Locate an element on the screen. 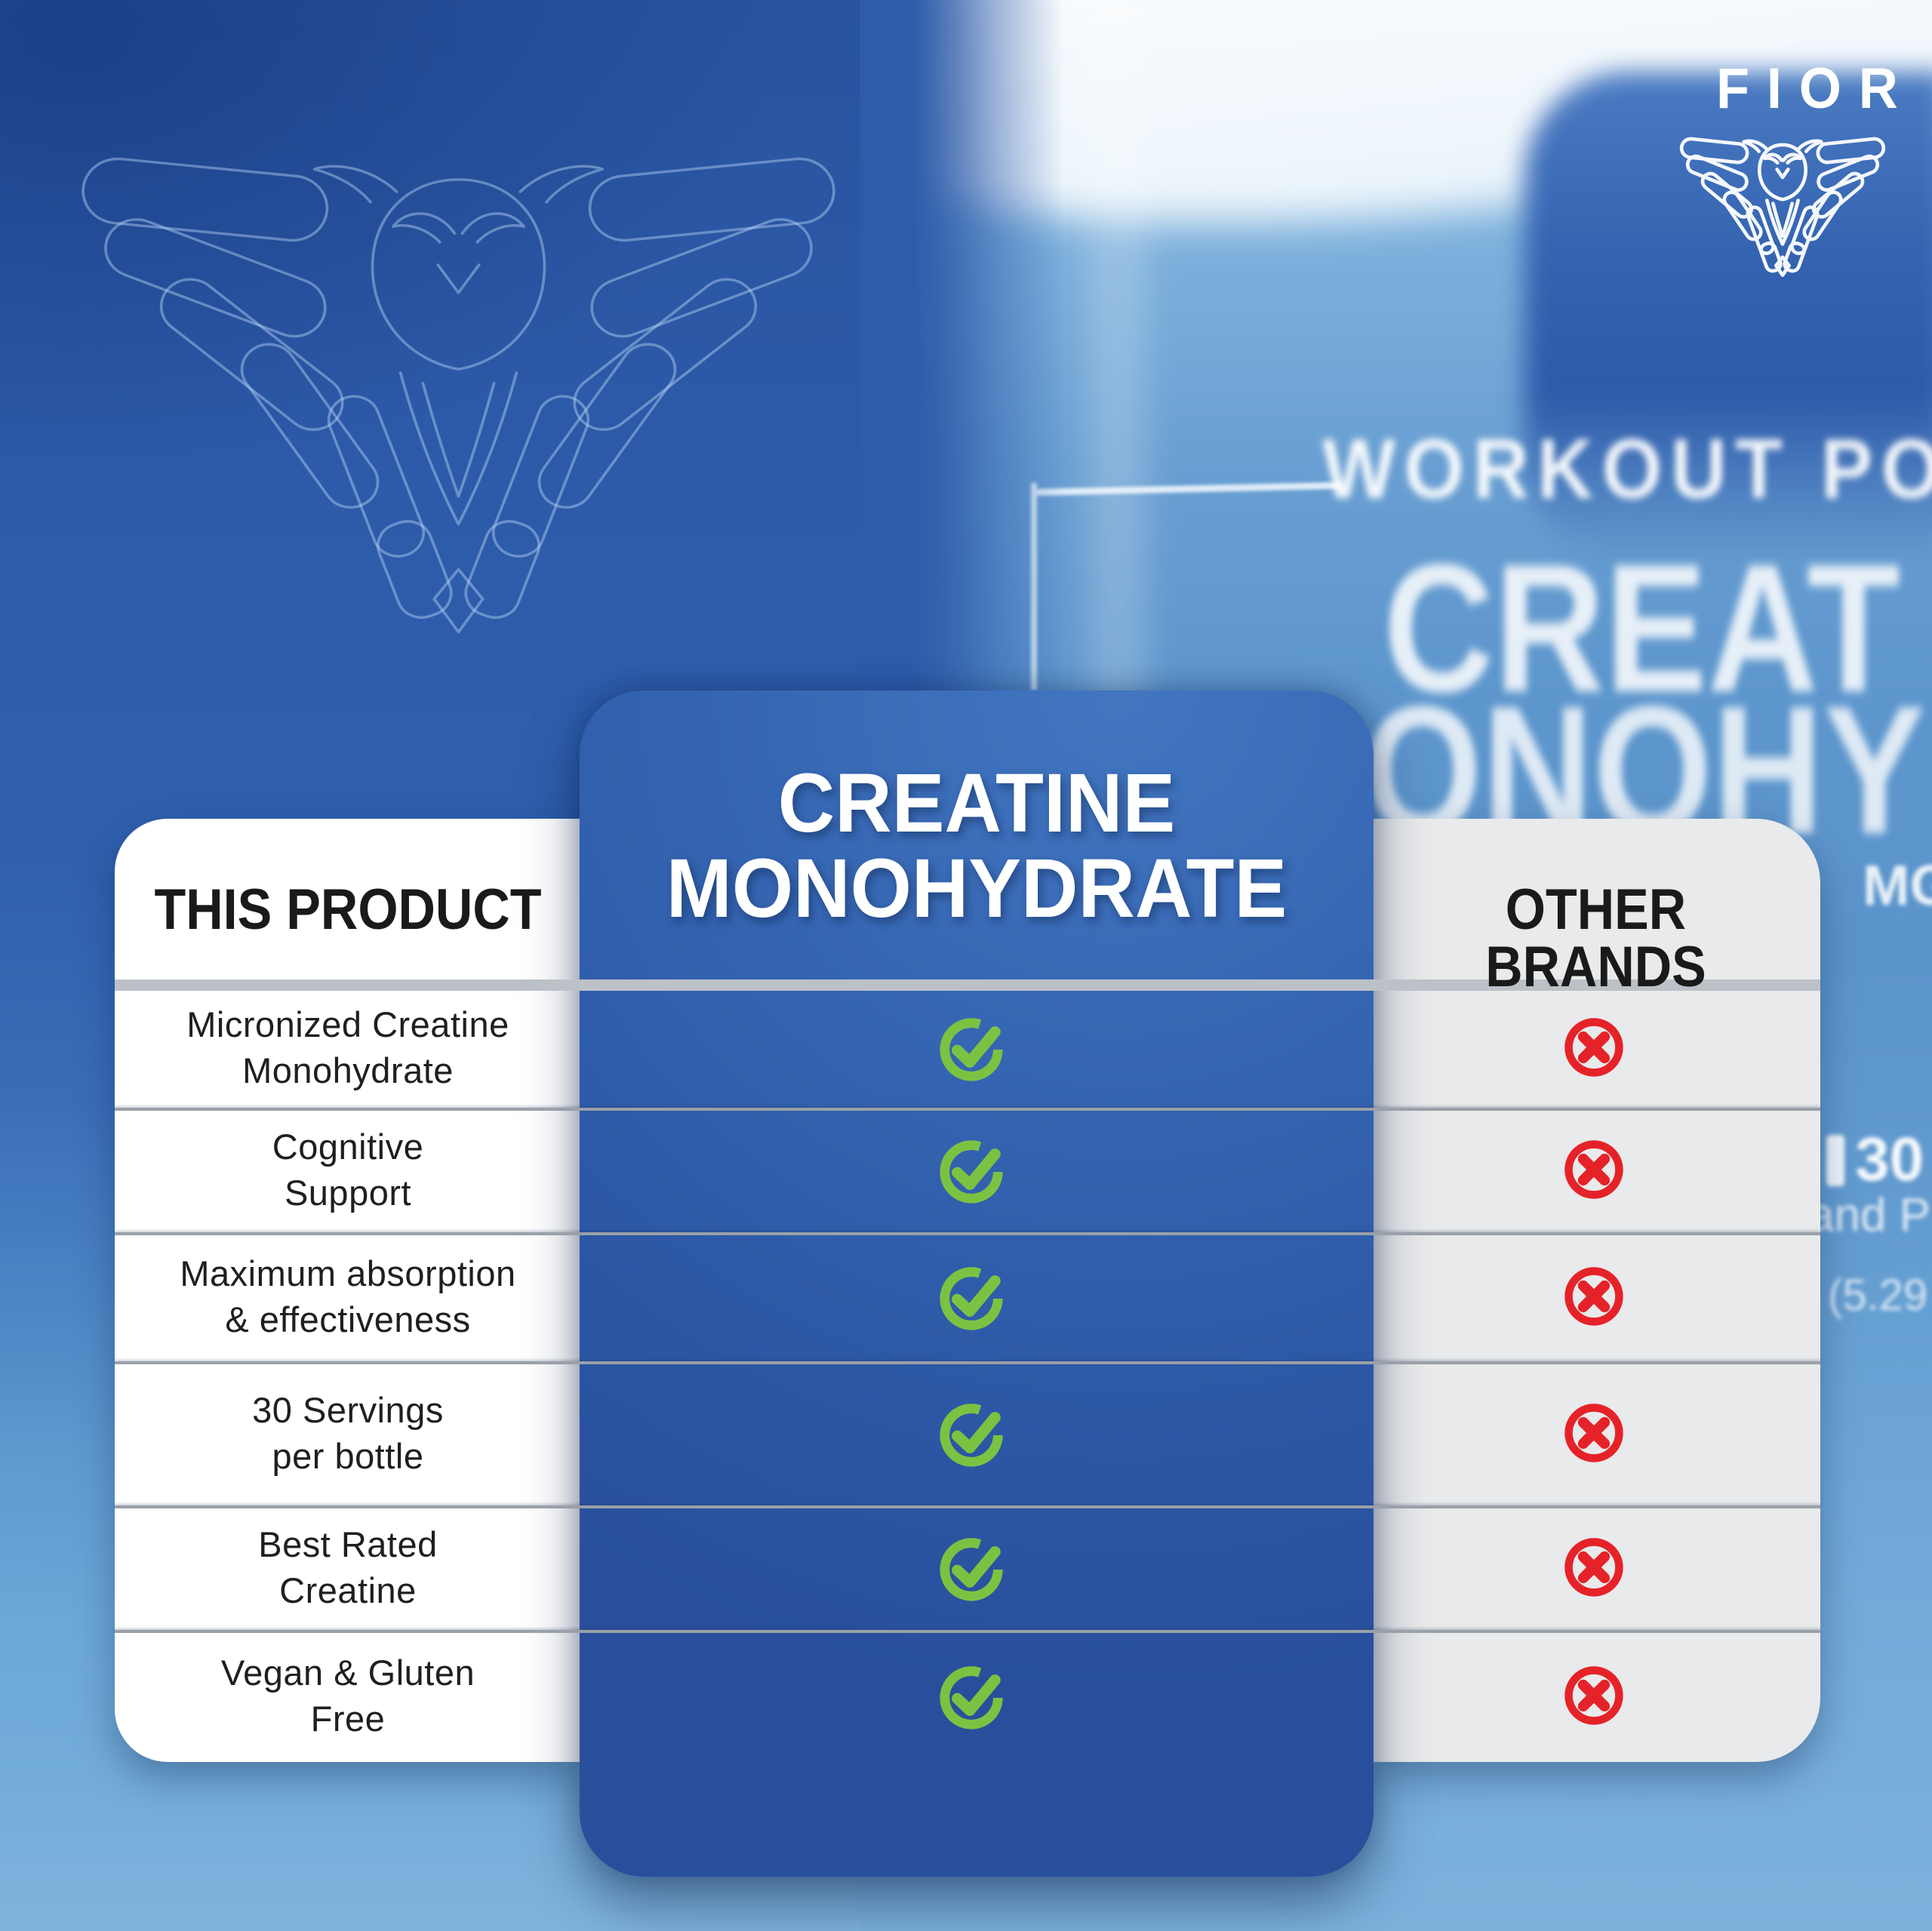  feature-label: Best Rated Creatine is located at coordinates (348, 1567).